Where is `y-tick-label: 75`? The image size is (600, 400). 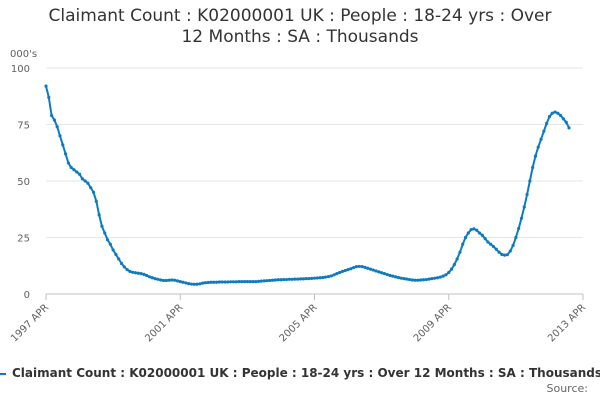
y-tick-label: 75 is located at coordinates (23, 126).